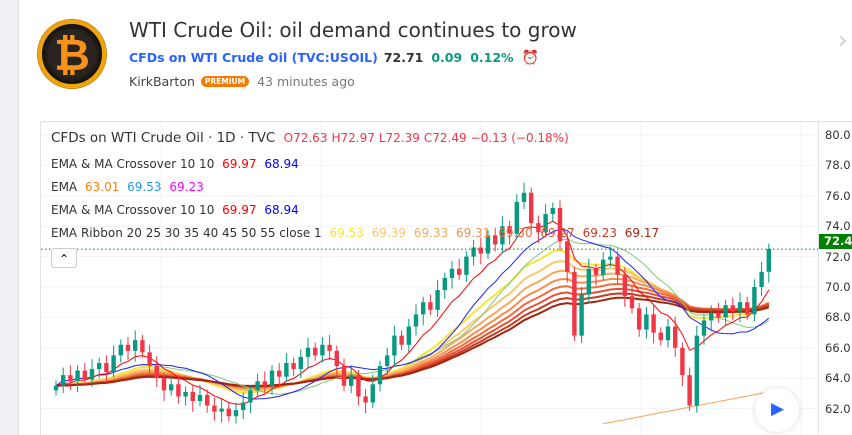  What do you see at coordinates (838, 195) in the screenshot?
I see `y-tick-label: 76.0` at bounding box center [838, 195].